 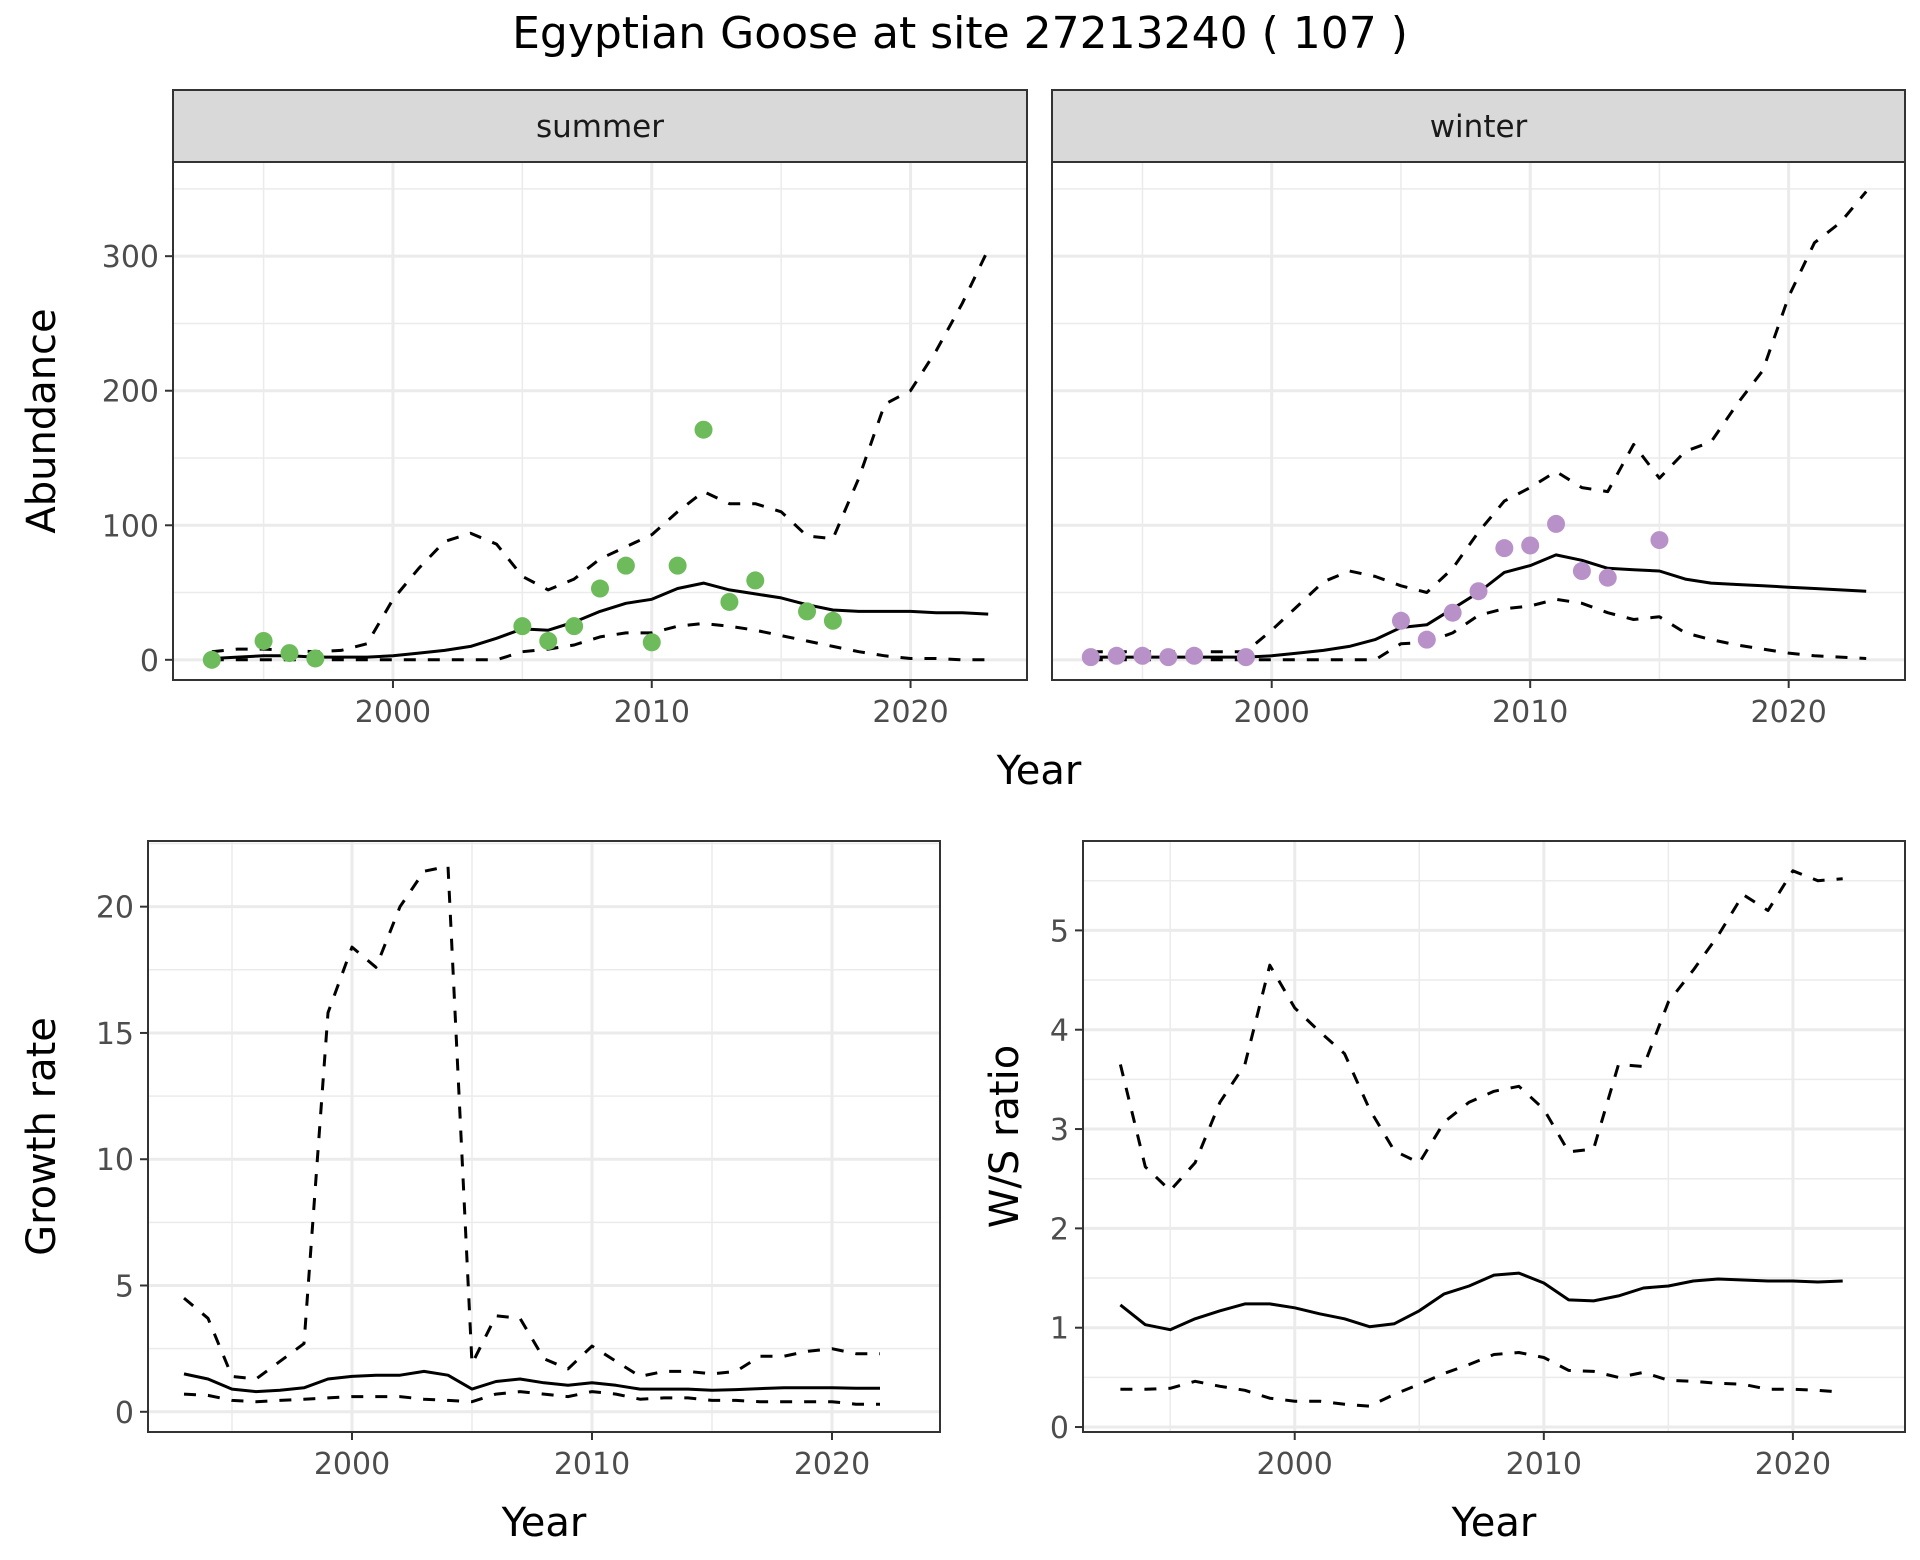 What do you see at coordinates (1039, 771) in the screenshot?
I see `x-axis-label-top: Year` at bounding box center [1039, 771].